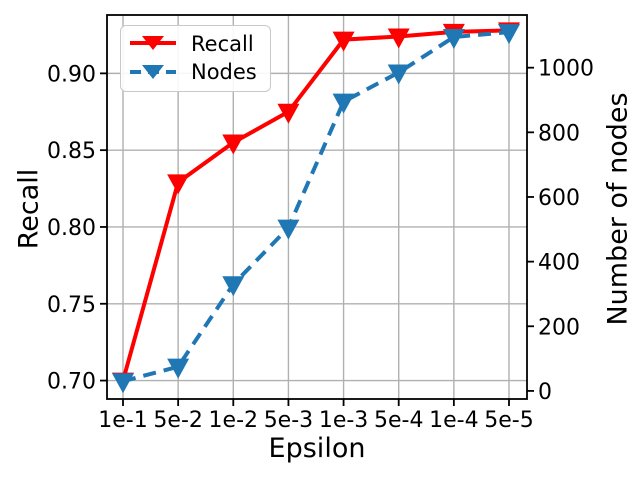 The image size is (640, 480). I want to click on x-tick-label: 1e-1, so click(122, 420).